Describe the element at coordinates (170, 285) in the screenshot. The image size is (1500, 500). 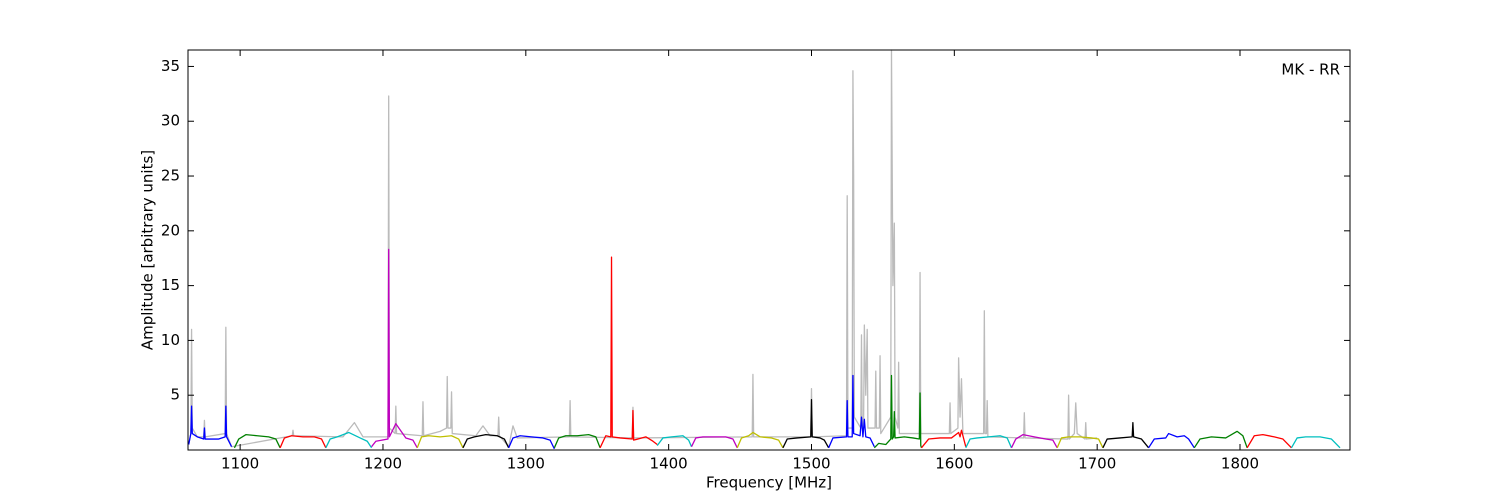
I see `y-tick-label: 15` at that location.